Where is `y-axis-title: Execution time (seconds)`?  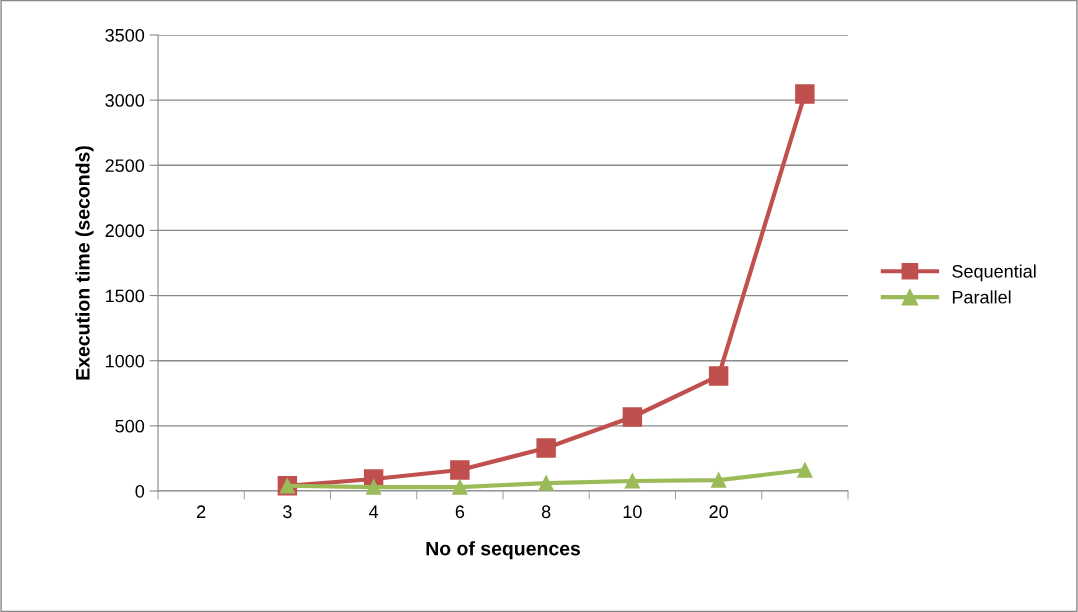 y-axis-title: Execution time (seconds) is located at coordinates (84, 263).